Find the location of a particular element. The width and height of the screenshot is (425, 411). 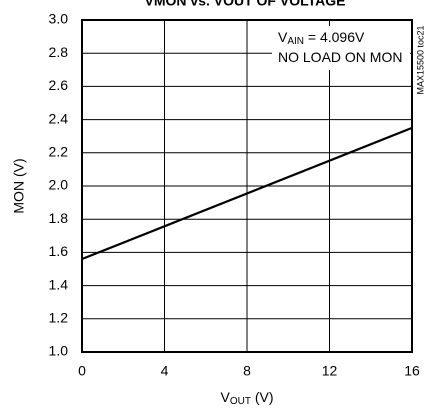

y-tick-label: 2.2 is located at coordinates (59, 152).